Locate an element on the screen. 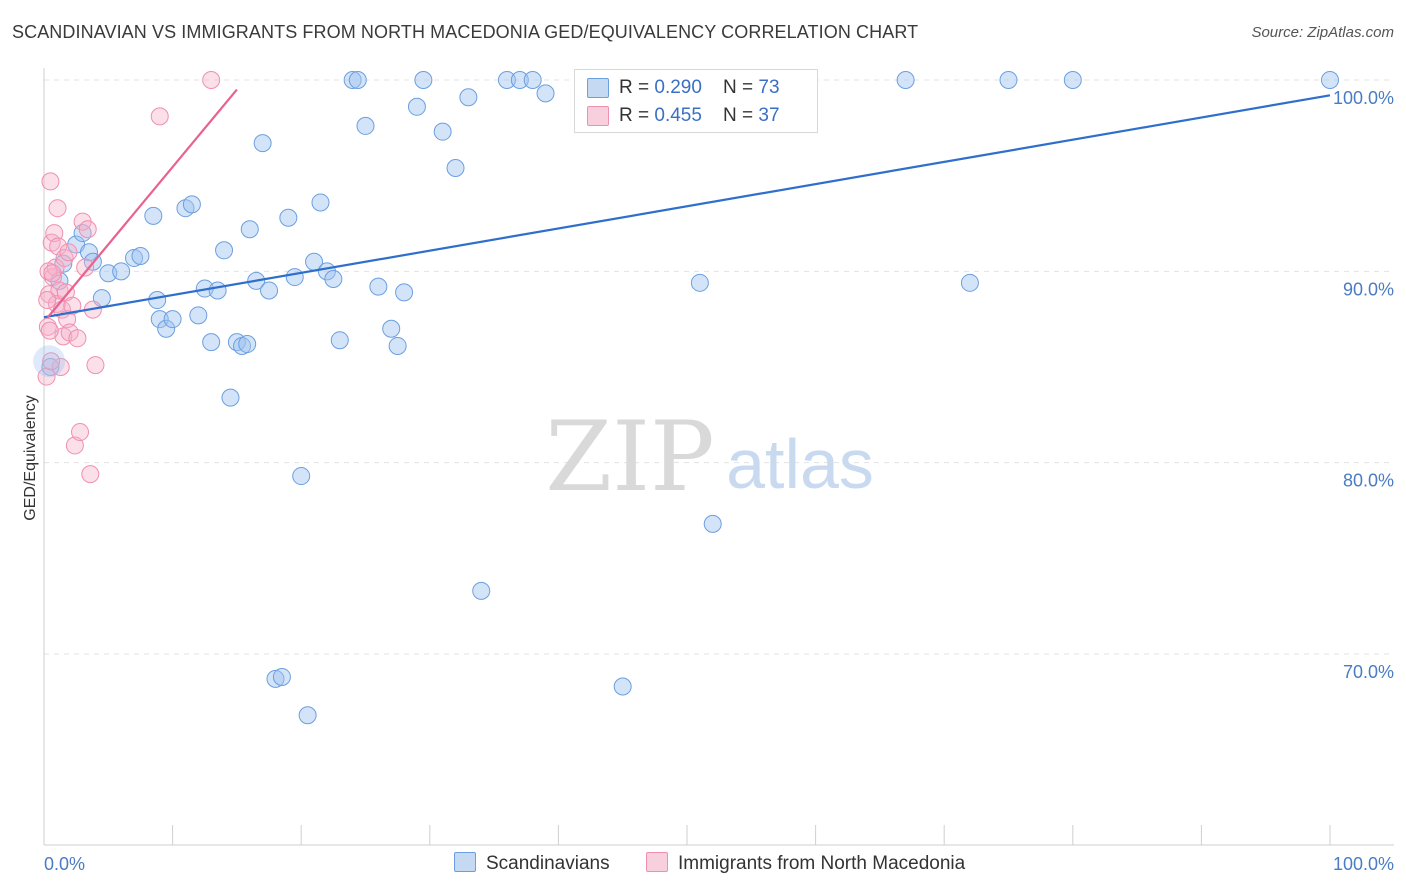 The width and height of the screenshot is (1406, 892). bottom-legend-label: Scandinavians is located at coordinates (548, 863).